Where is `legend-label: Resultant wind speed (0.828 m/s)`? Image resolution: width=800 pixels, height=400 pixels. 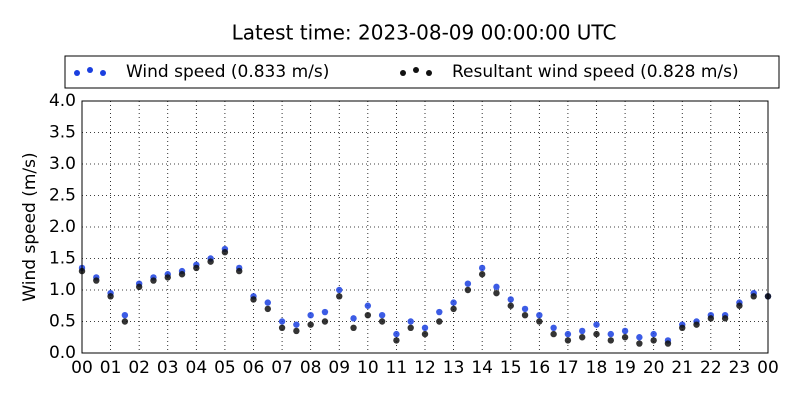 legend-label: Resultant wind speed (0.828 m/s) is located at coordinates (595, 72).